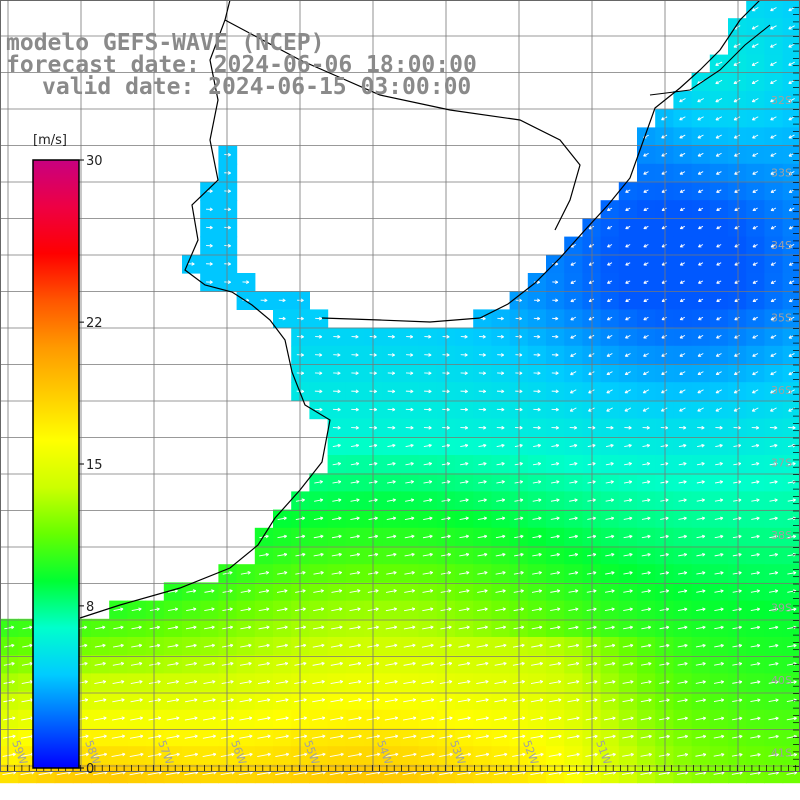 This screenshot has height=800, width=800. I want to click on latitude-label: 40S, so click(781, 680).